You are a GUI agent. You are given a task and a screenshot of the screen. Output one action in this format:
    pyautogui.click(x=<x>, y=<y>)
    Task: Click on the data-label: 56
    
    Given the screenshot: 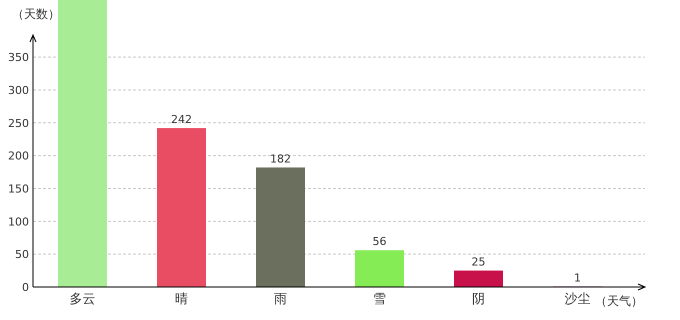 What is the action you would take?
    pyautogui.click(x=379, y=241)
    